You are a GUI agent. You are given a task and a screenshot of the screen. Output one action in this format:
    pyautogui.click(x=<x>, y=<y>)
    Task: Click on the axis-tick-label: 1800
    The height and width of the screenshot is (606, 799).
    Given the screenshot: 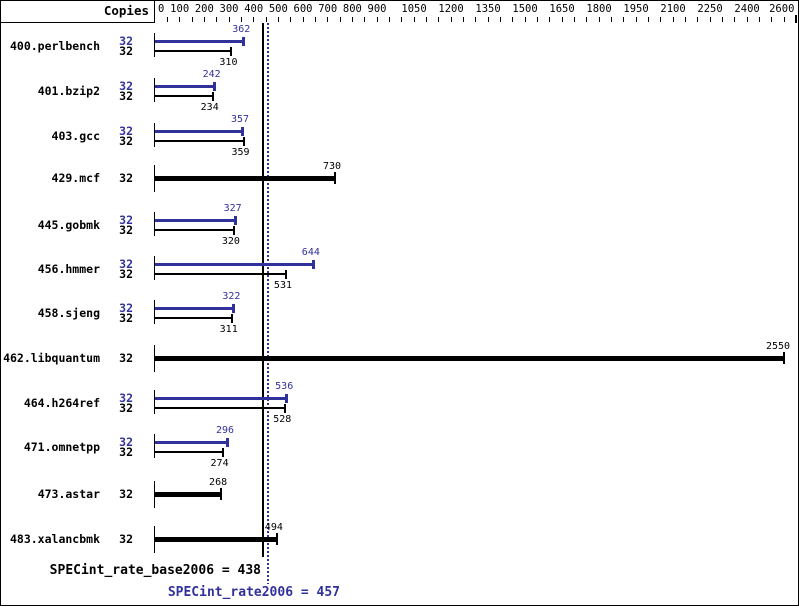 What is the action you would take?
    pyautogui.click(x=599, y=9)
    